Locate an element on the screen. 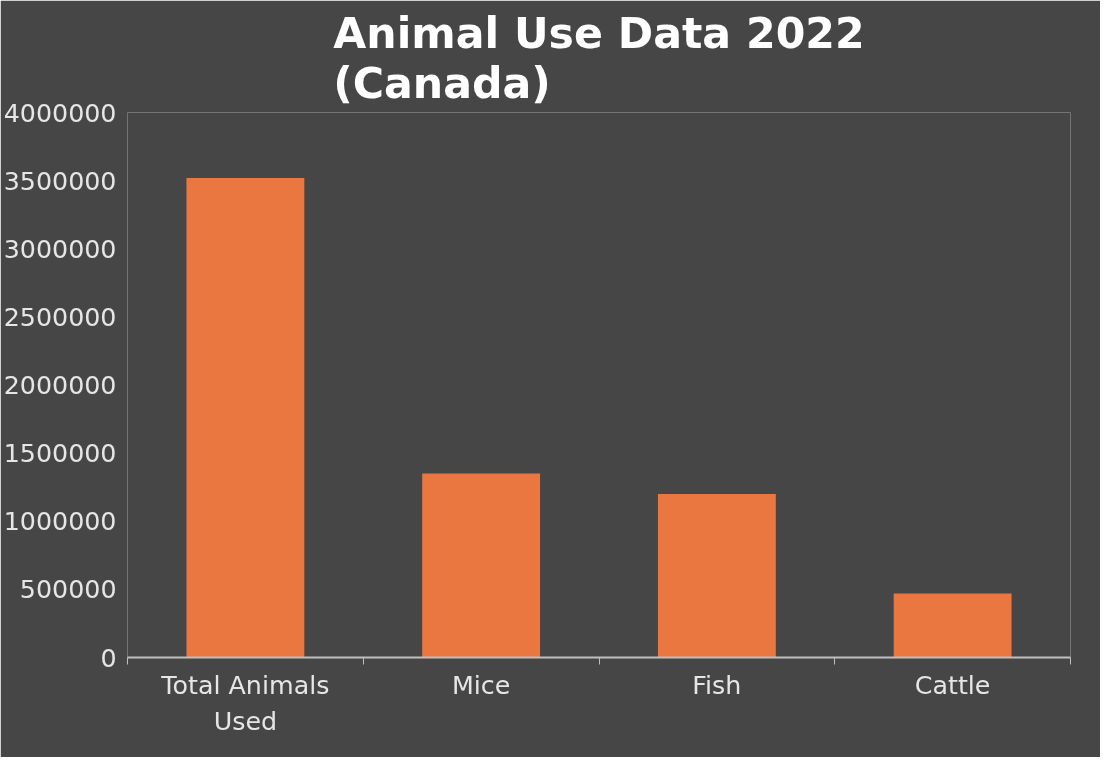 The width and height of the screenshot is (1110, 767). x-tick-label: Fish is located at coordinates (717, 684).